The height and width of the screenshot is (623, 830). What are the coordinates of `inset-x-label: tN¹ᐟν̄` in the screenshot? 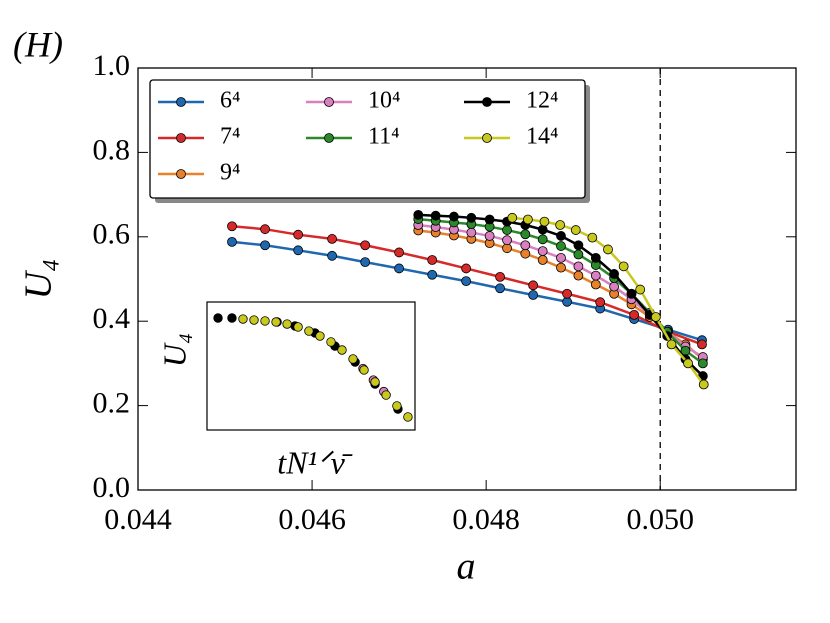 It's located at (315, 462).